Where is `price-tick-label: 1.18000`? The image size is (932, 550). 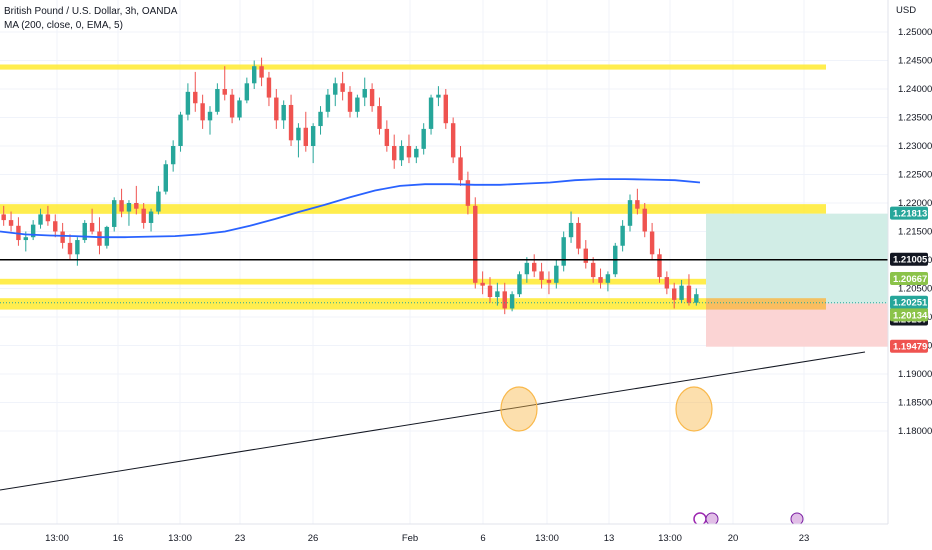 price-tick-label: 1.18000 is located at coordinates (915, 431).